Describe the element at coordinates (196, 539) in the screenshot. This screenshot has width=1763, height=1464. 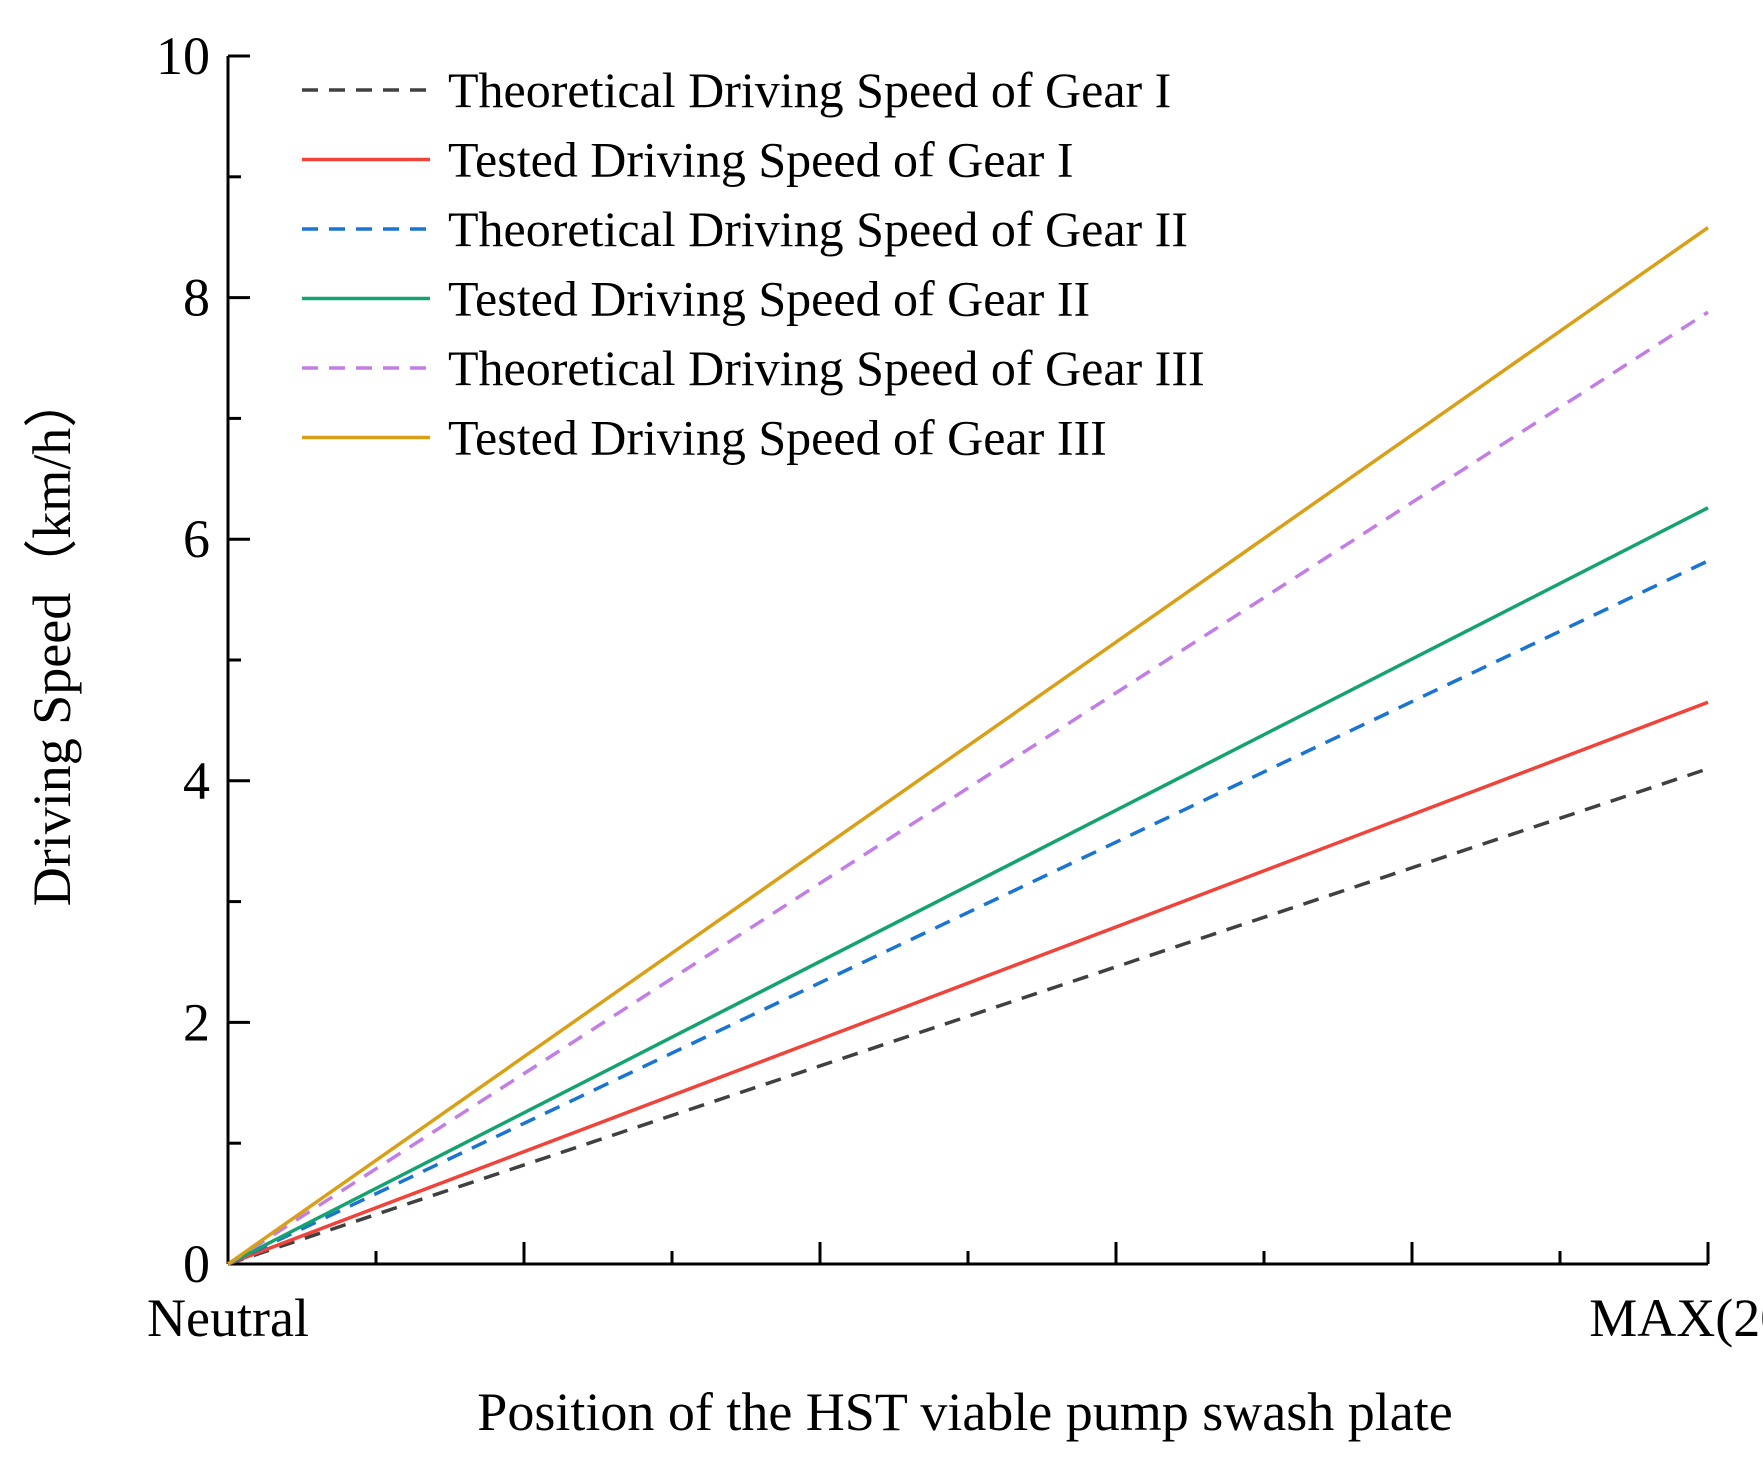
I see `y-tick-label: 6` at that location.